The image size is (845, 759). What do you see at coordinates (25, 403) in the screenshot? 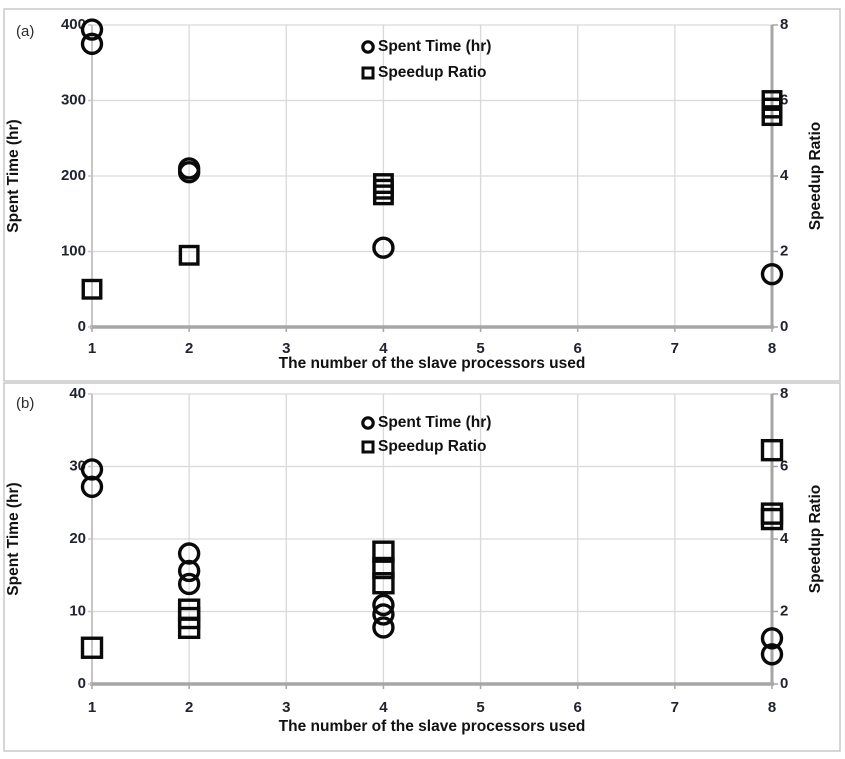
I see `panel-label: (b)` at bounding box center [25, 403].